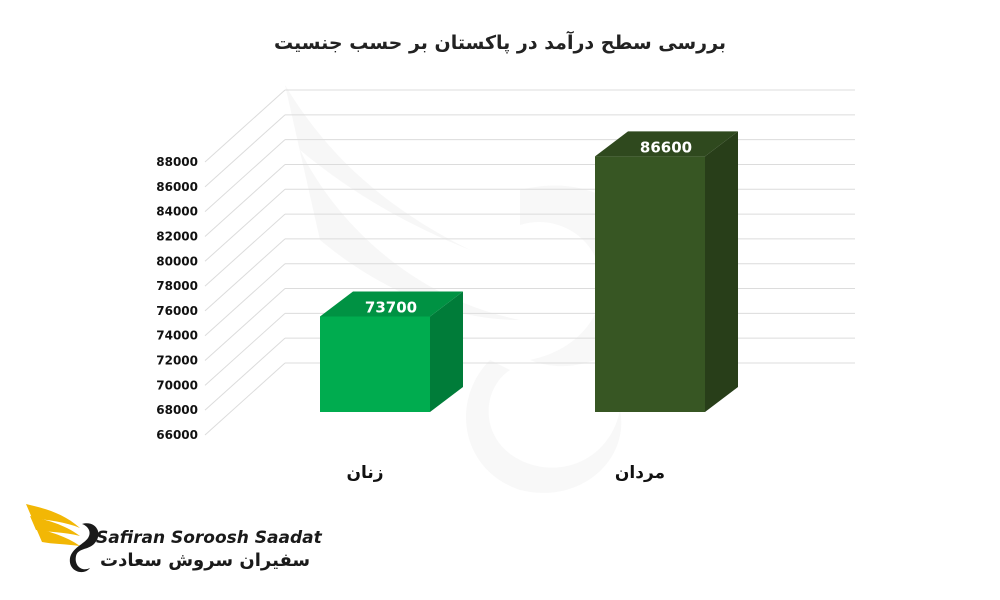 The width and height of the screenshot is (1000, 600). What do you see at coordinates (62, 538) in the screenshot?
I see `golden-wing-swan-icon` at bounding box center [62, 538].